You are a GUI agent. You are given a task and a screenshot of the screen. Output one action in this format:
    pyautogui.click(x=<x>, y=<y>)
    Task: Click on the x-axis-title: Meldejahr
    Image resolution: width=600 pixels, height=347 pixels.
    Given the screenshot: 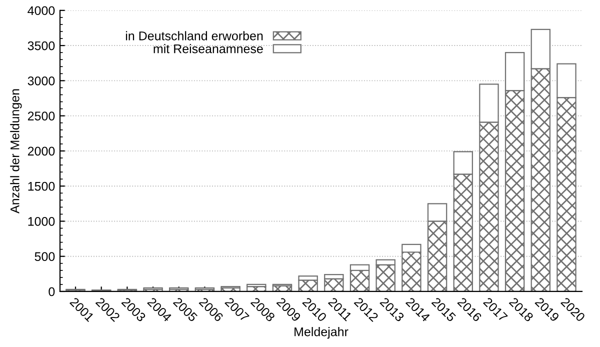 What is the action you would take?
    pyautogui.click(x=321, y=333)
    